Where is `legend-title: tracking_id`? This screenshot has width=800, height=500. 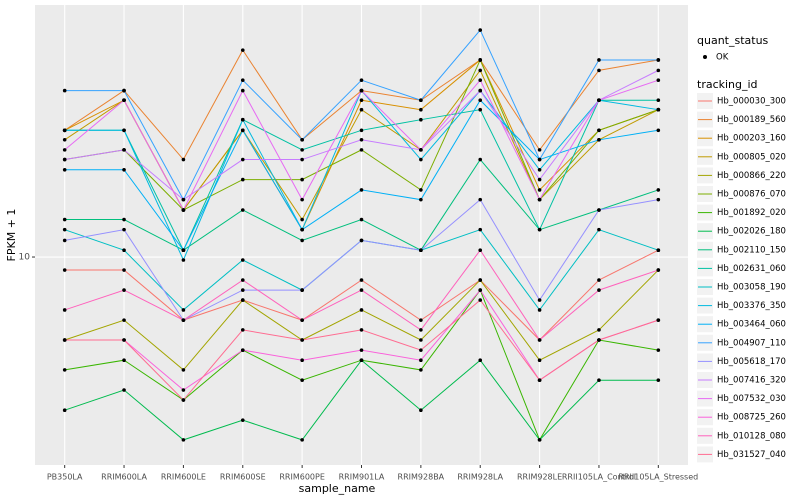
legend-title: tracking_id is located at coordinates (727, 84).